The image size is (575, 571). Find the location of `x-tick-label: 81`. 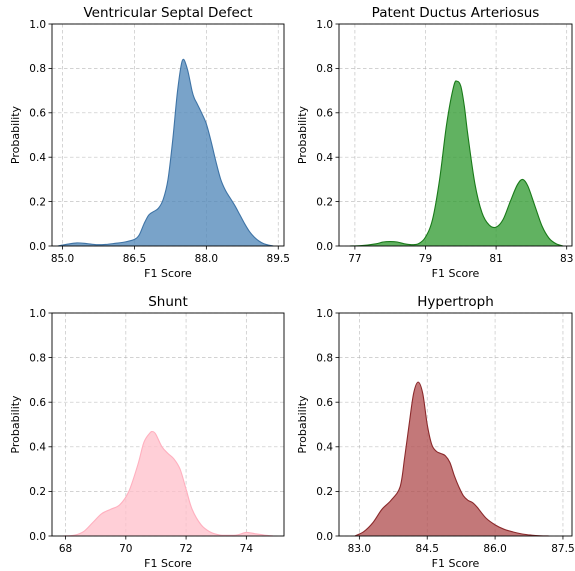

x-tick-label: 81 is located at coordinates (495, 259).